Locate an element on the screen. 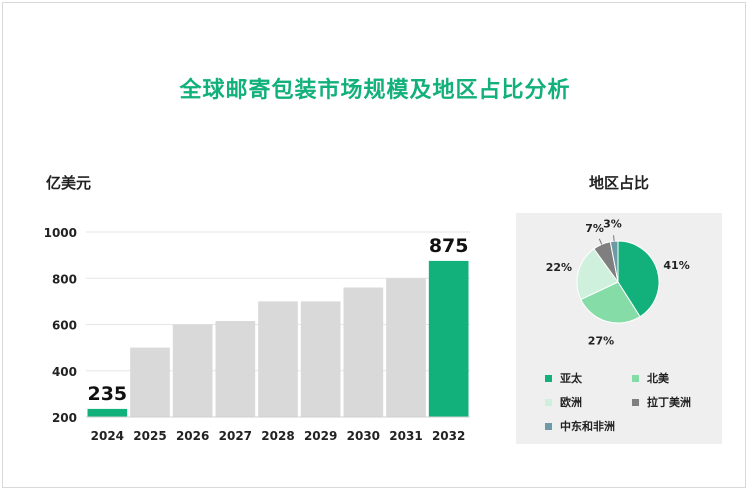 Image resolution: width=750 pixels, height=492 pixels. bar-data-label: 235 is located at coordinates (107, 394).